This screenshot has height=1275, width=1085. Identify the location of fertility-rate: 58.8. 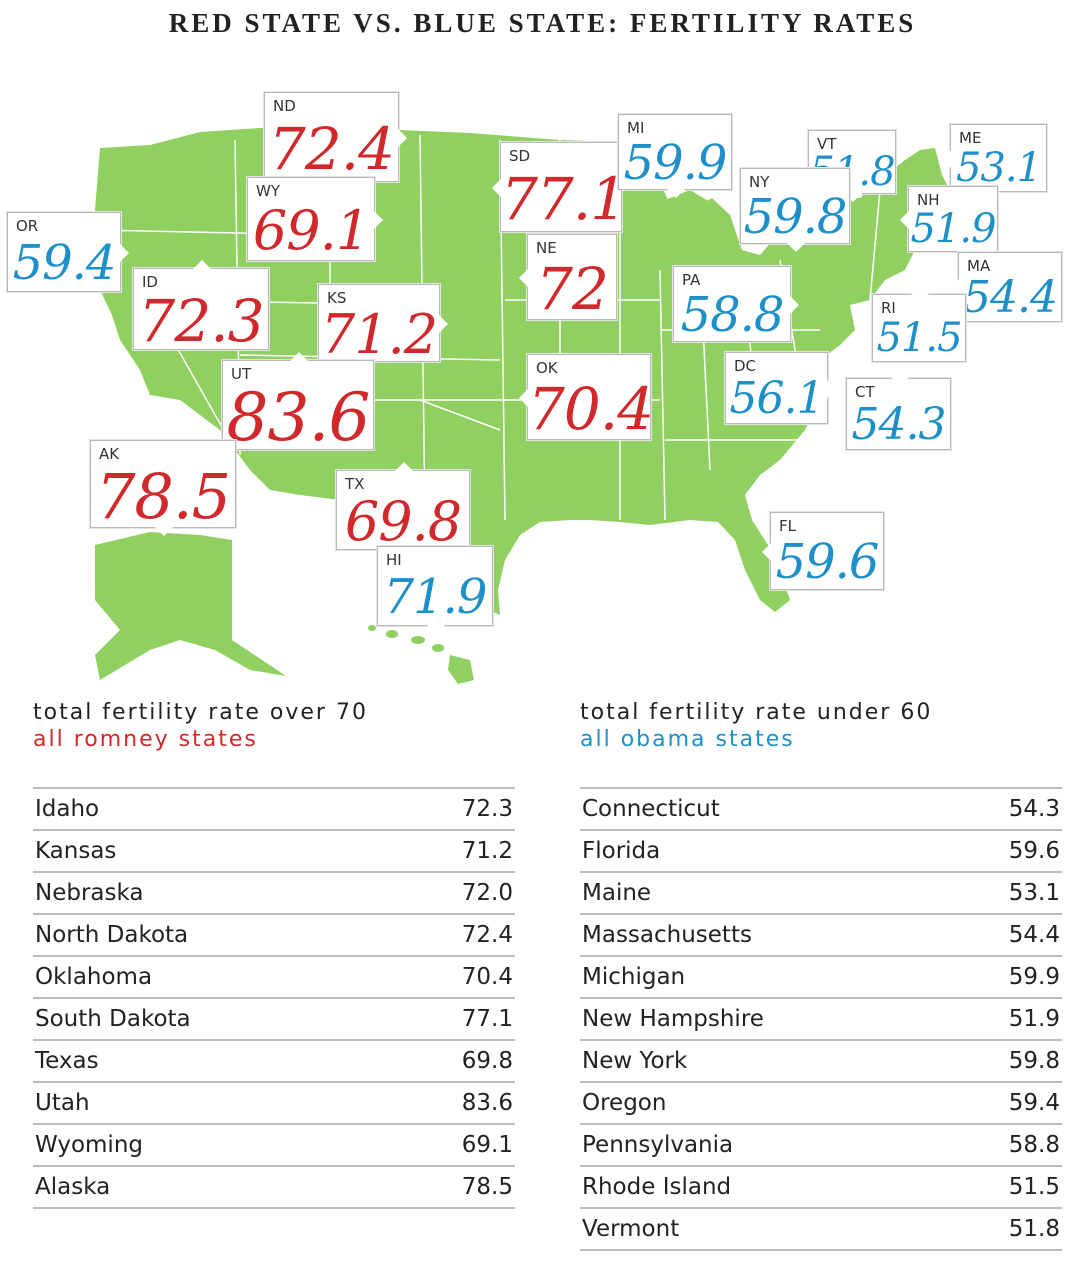
(1034, 1145).